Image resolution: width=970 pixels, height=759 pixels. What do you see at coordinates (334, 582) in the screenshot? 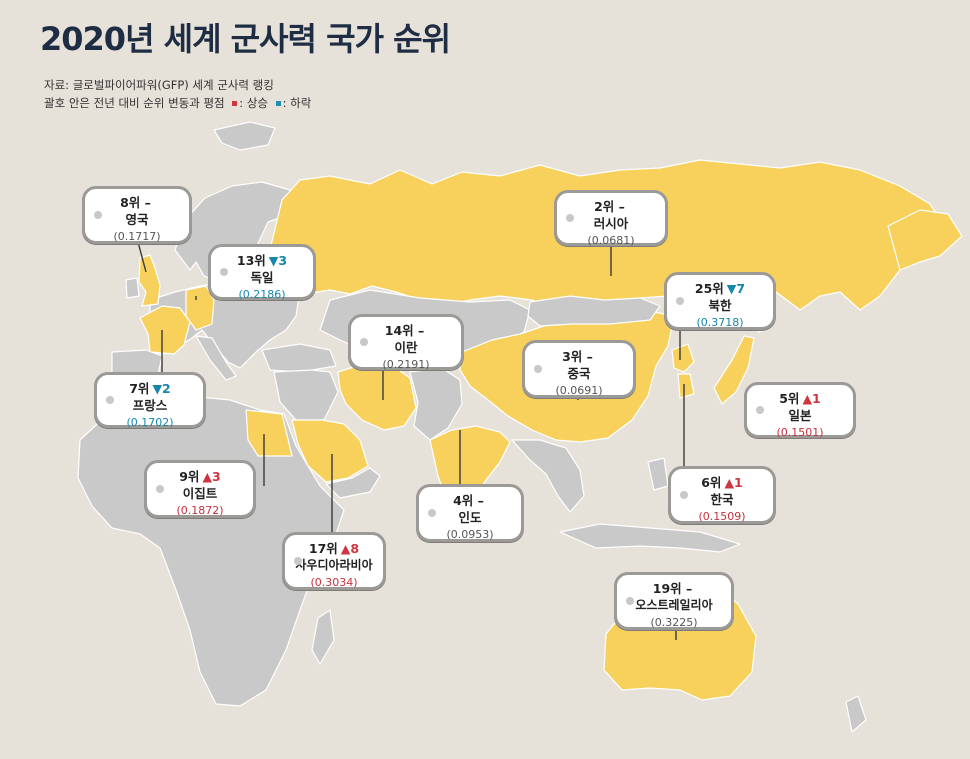
I see `score-label: (0.3034)` at bounding box center [334, 582].